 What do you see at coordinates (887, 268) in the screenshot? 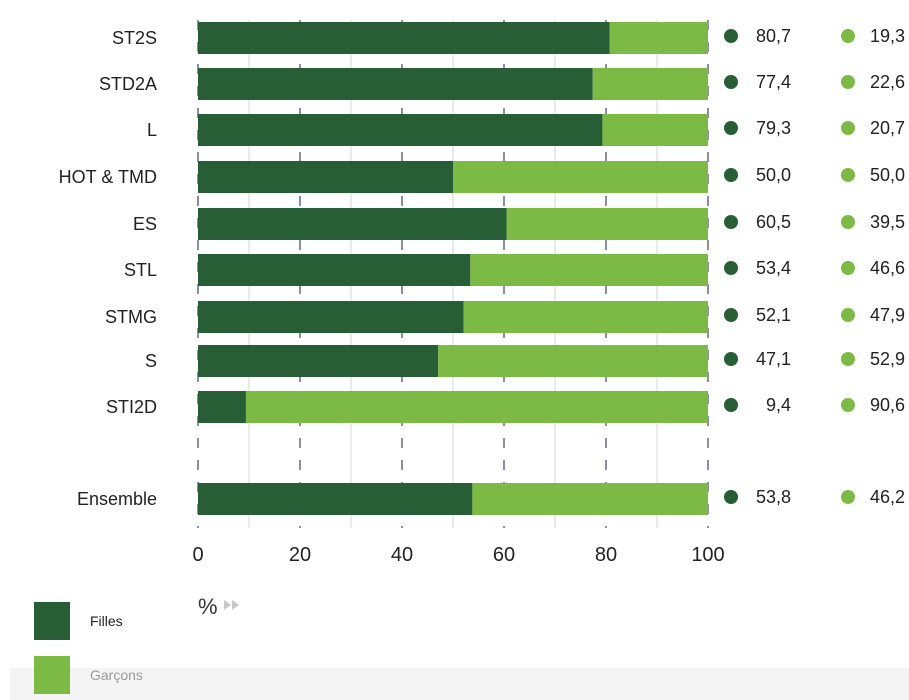
I see `value-label-garcons: 46,6` at bounding box center [887, 268].